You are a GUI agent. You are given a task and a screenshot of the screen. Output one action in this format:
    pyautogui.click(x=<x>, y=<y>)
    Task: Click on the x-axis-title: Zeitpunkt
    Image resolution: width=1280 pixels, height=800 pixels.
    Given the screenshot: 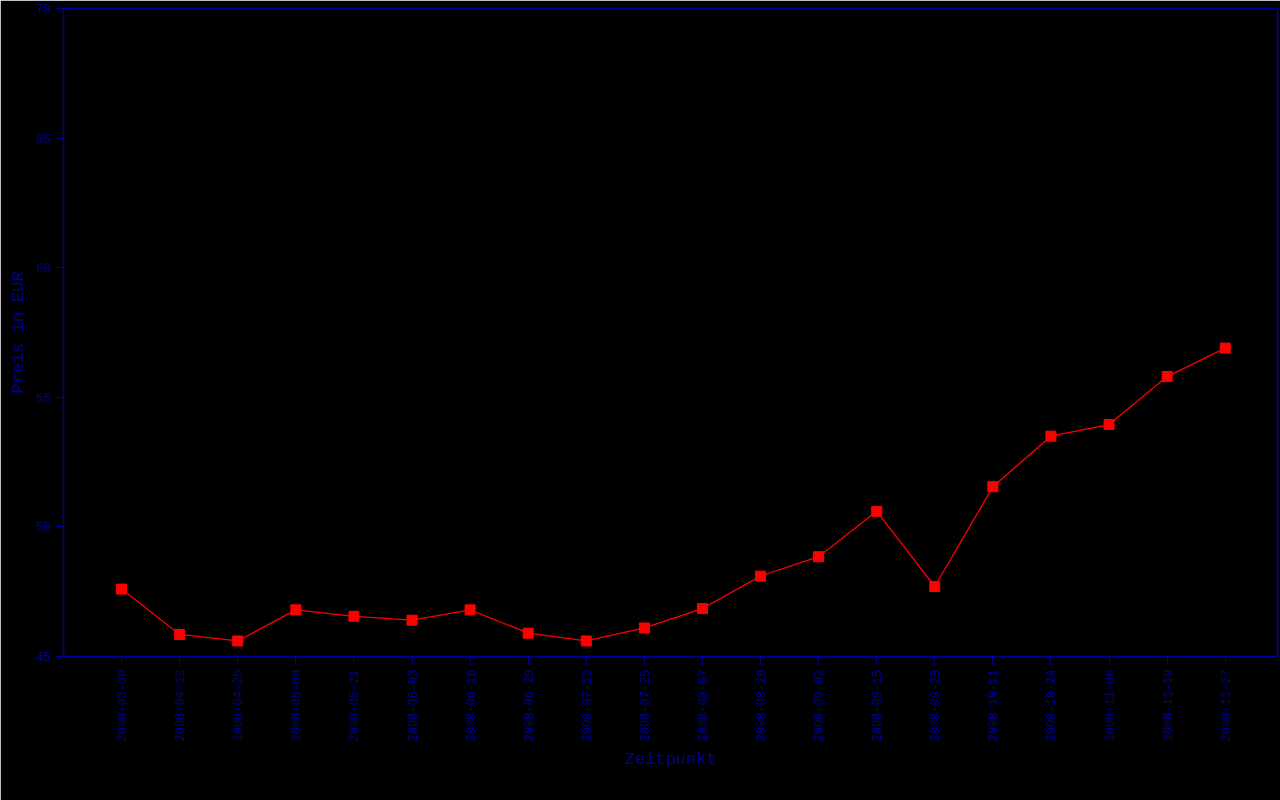 What is the action you would take?
    pyautogui.click(x=670, y=759)
    